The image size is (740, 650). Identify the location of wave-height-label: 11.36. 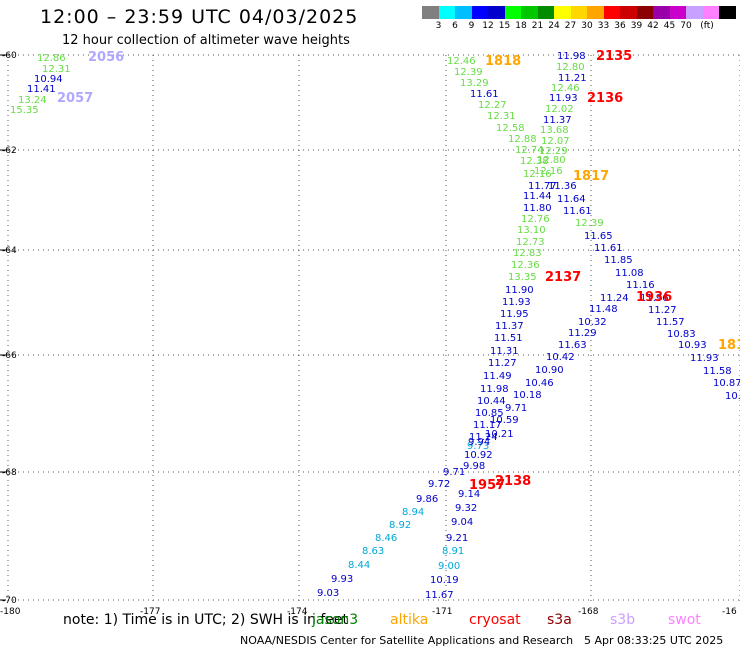
(562, 186).